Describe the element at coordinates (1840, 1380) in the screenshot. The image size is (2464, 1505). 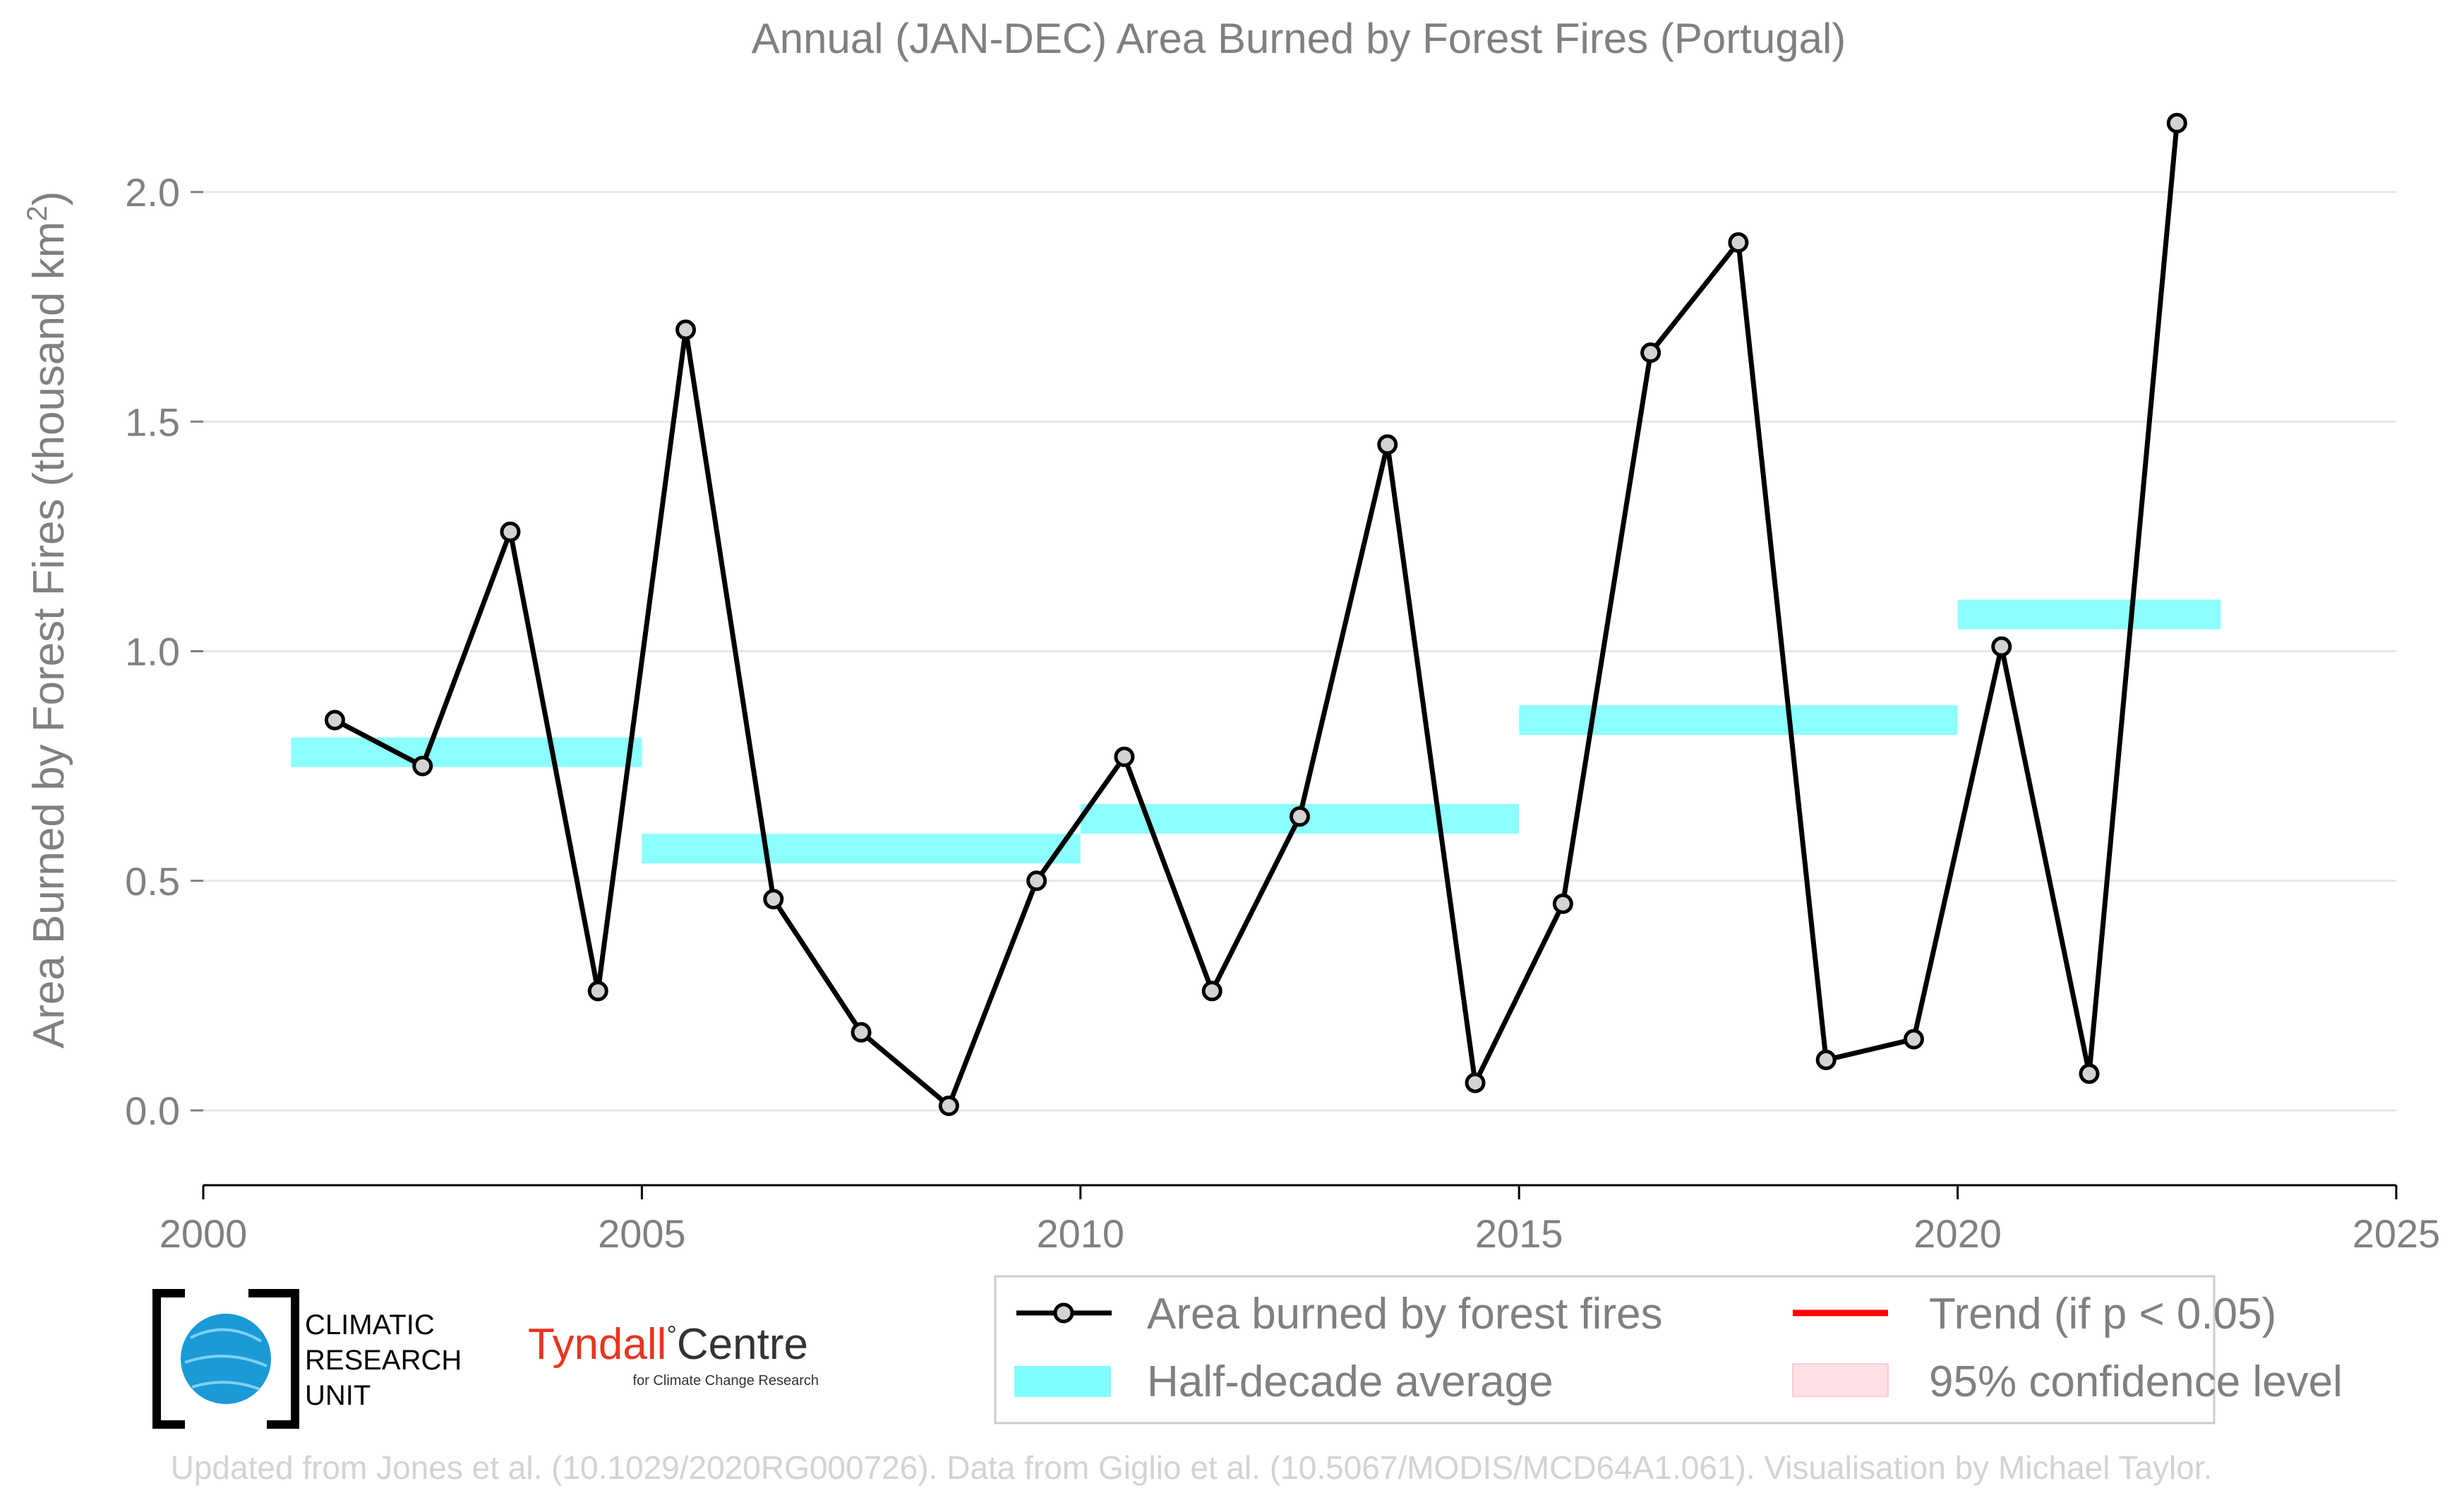
I see `legend-swatch-confidence` at that location.